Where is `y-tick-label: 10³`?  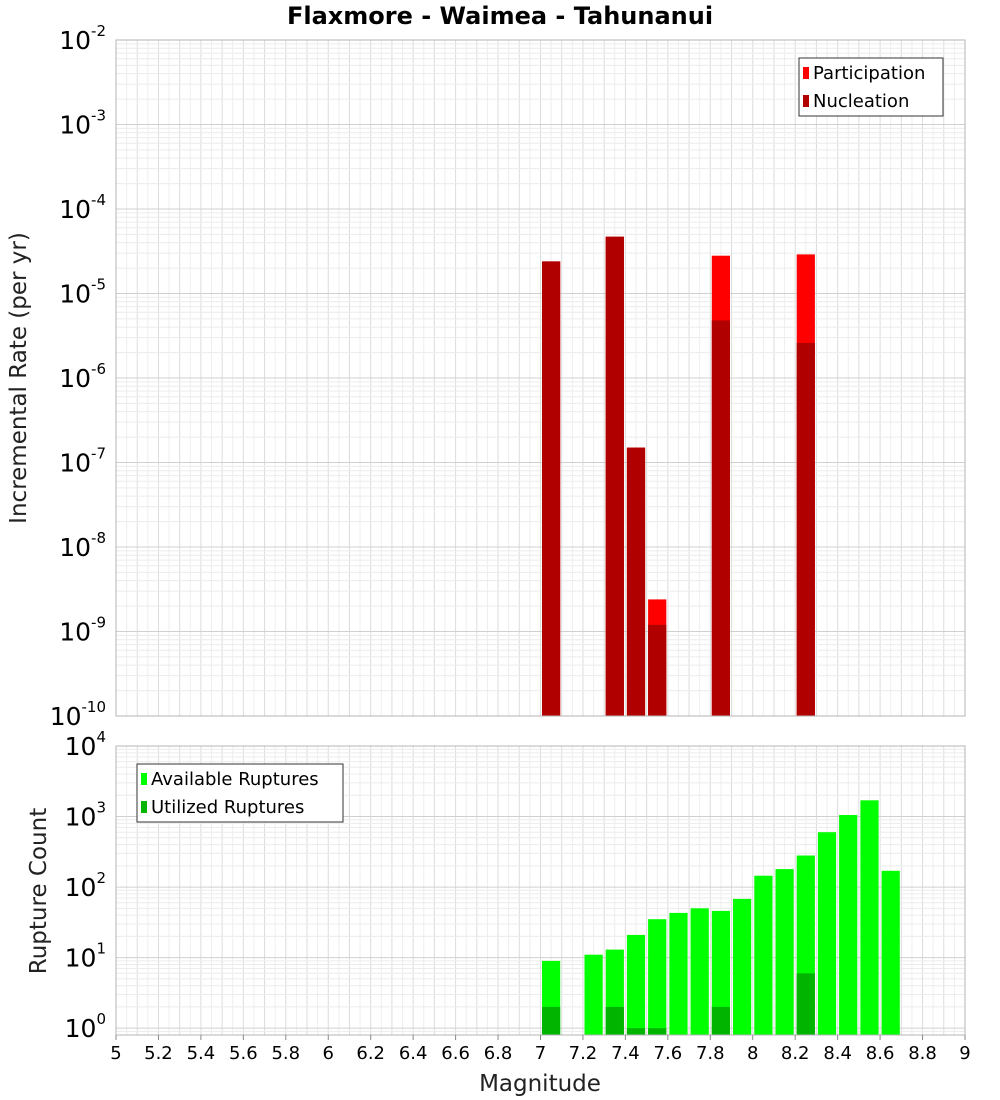 y-tick-label: 10³ is located at coordinates (85, 815).